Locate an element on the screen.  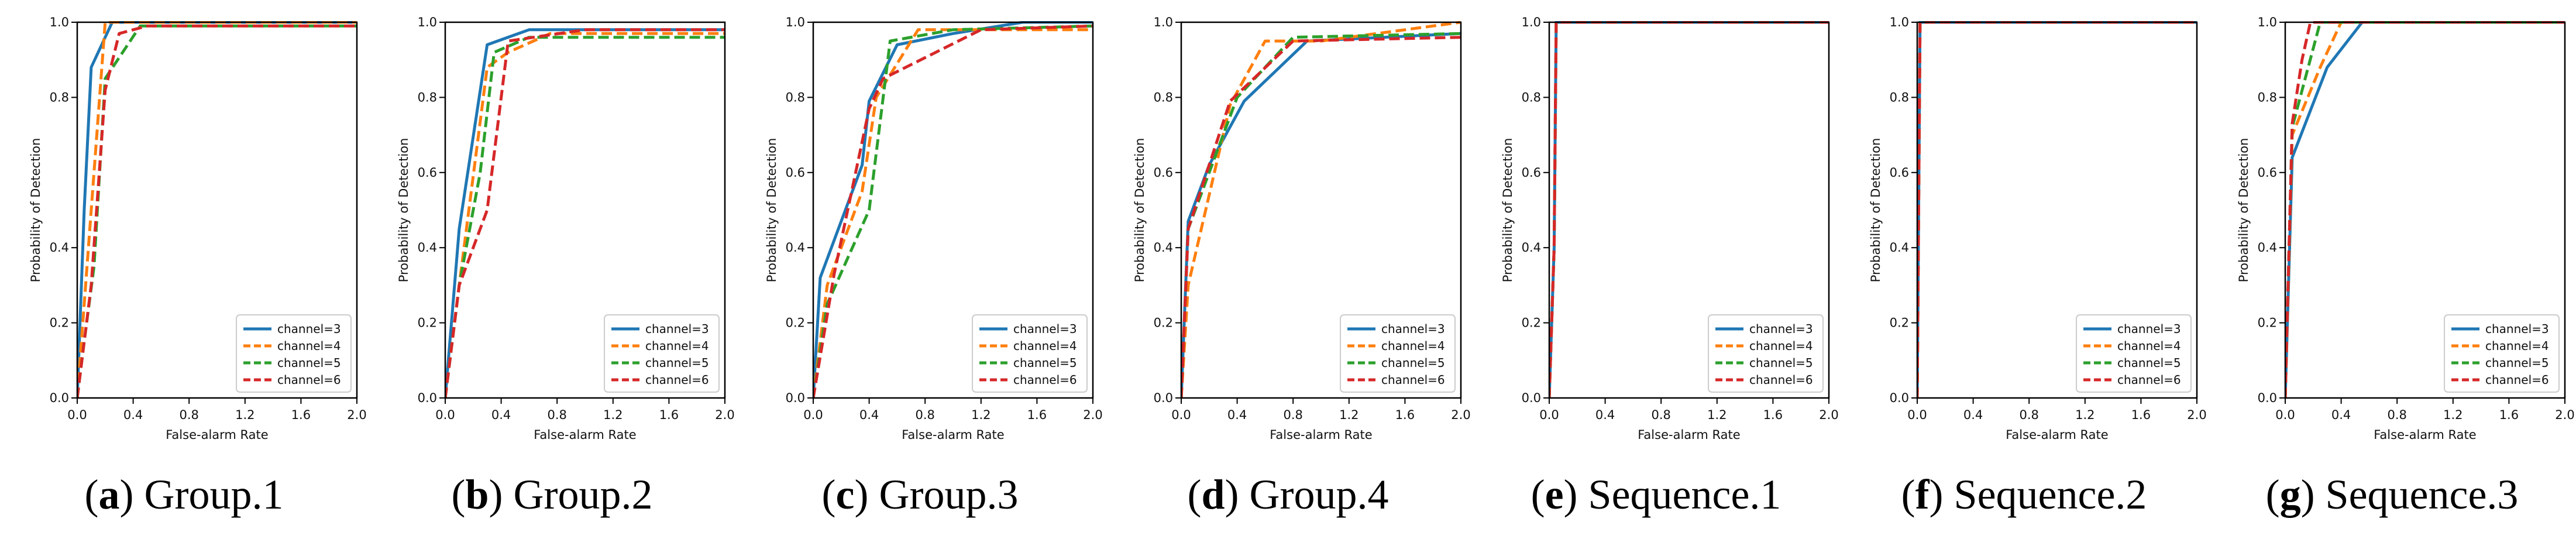
panel-caption: (a) Group.1 is located at coordinates (184, 494).